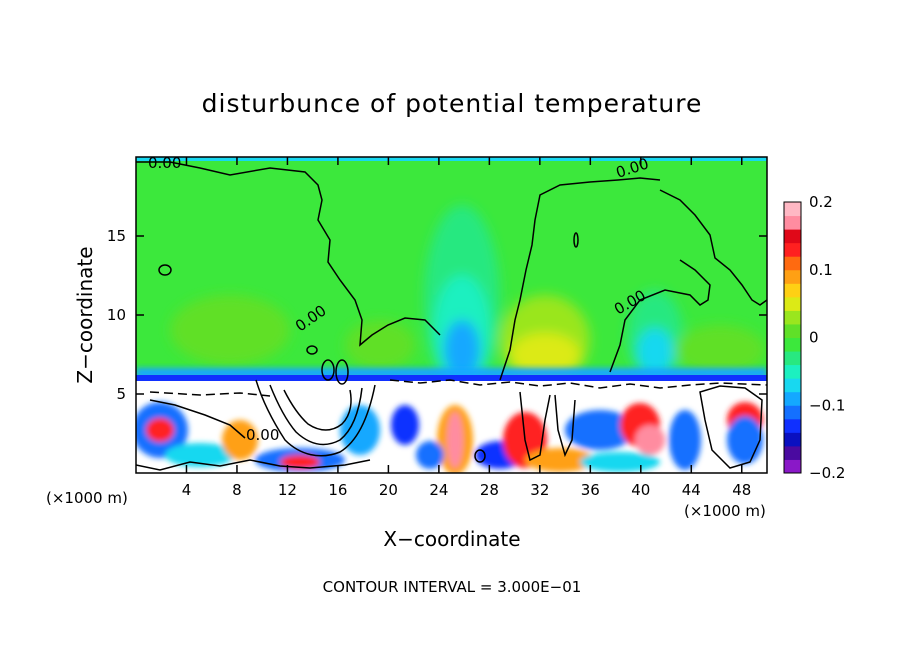  Describe the element at coordinates (452, 103) in the screenshot. I see `chart-title: disturbunce of potential temperature` at that location.